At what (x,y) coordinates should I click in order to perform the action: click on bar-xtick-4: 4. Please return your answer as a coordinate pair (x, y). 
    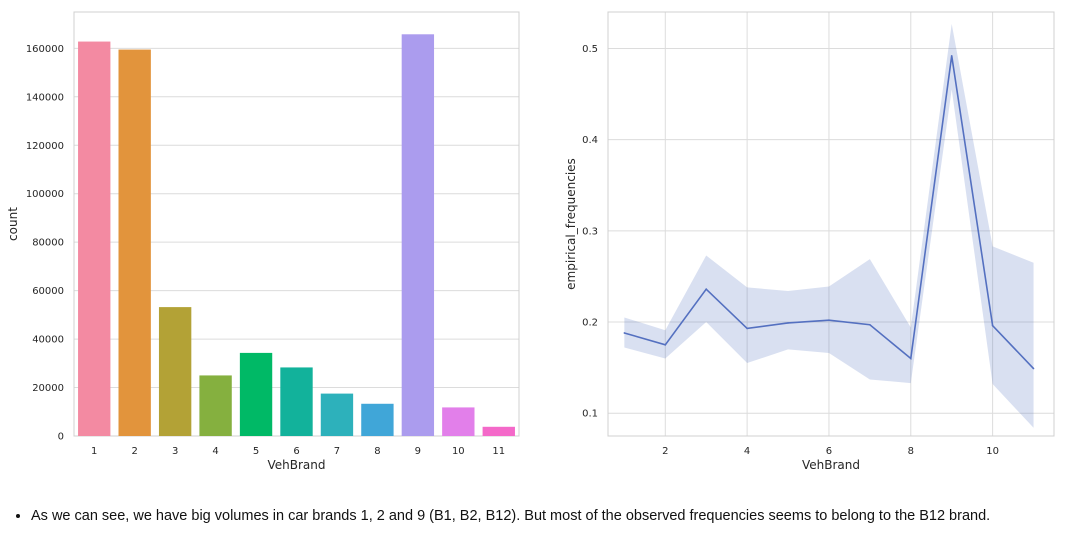
    Looking at the image, I should click on (215, 451).